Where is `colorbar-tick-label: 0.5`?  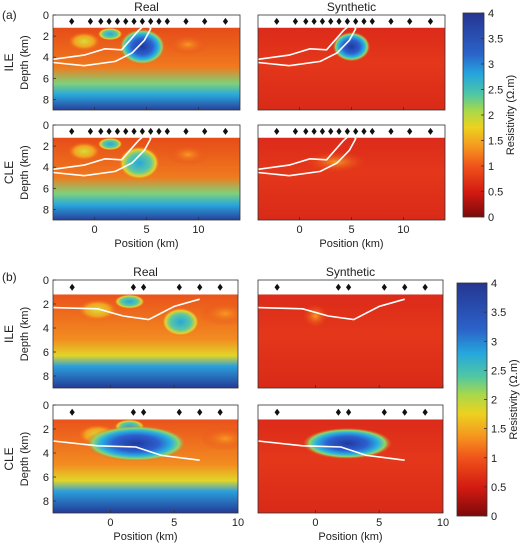
colorbar-tick-label: 0.5 is located at coordinates (495, 193).